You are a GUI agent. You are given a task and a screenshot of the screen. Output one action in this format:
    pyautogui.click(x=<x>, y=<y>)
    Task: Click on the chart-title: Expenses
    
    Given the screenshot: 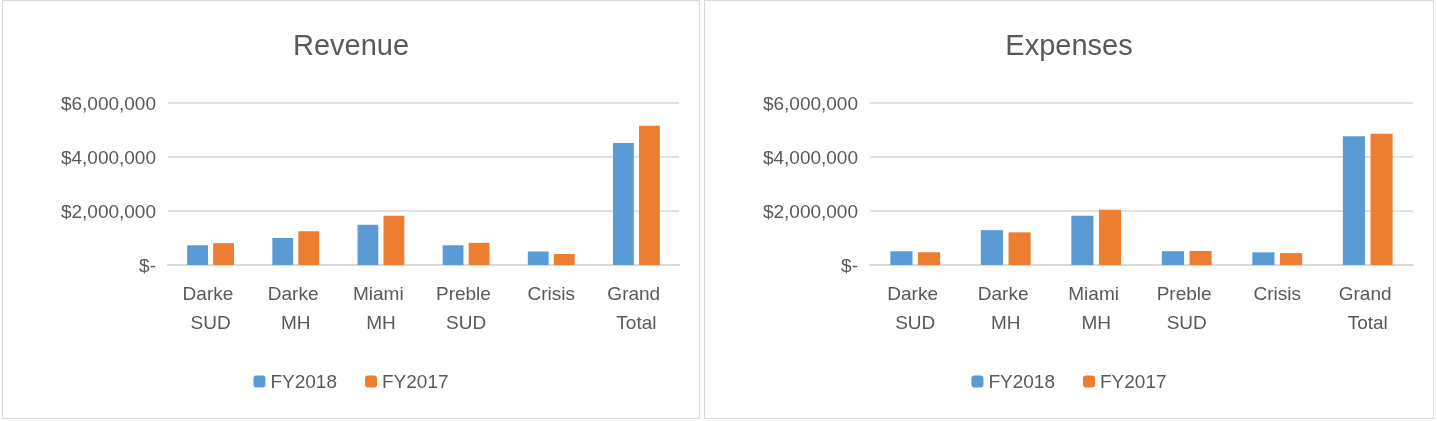 What is the action you would take?
    pyautogui.click(x=1069, y=44)
    